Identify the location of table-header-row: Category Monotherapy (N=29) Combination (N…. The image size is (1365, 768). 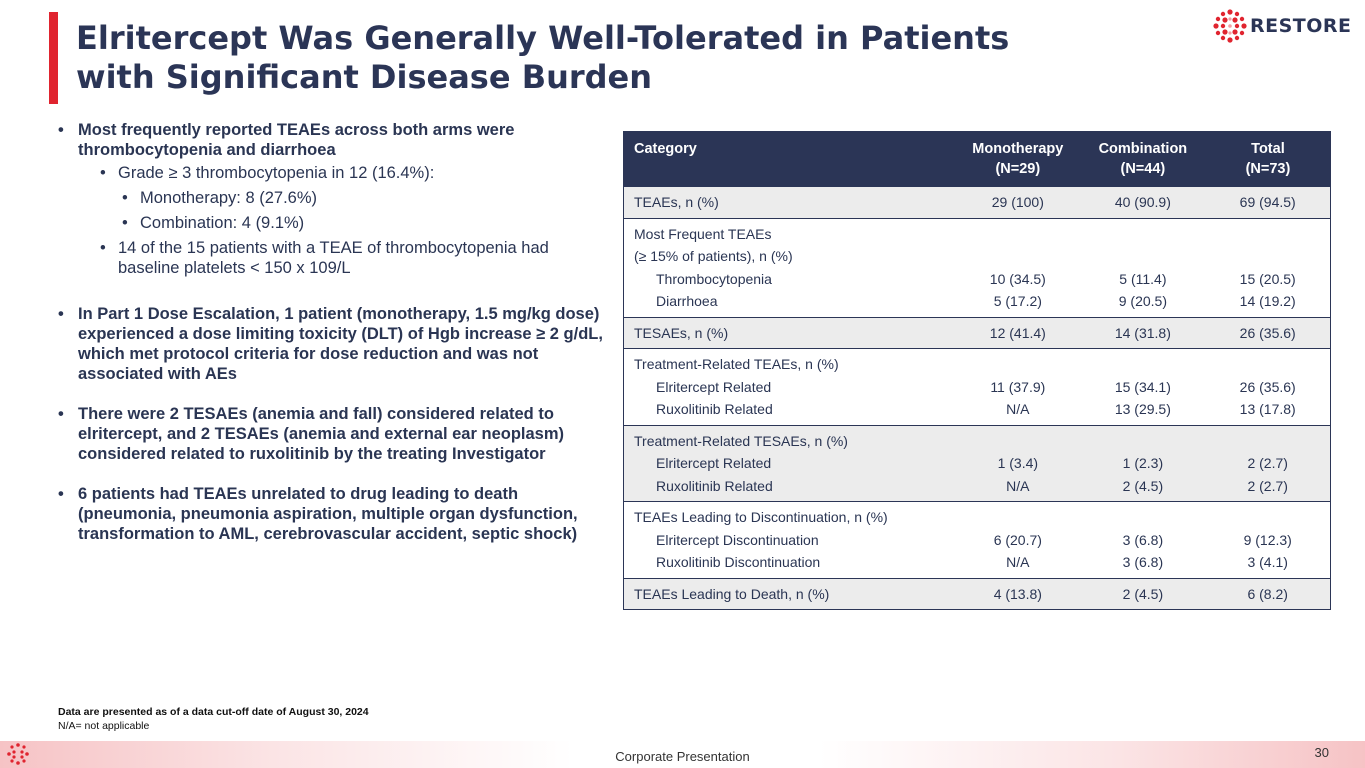
(977, 159).